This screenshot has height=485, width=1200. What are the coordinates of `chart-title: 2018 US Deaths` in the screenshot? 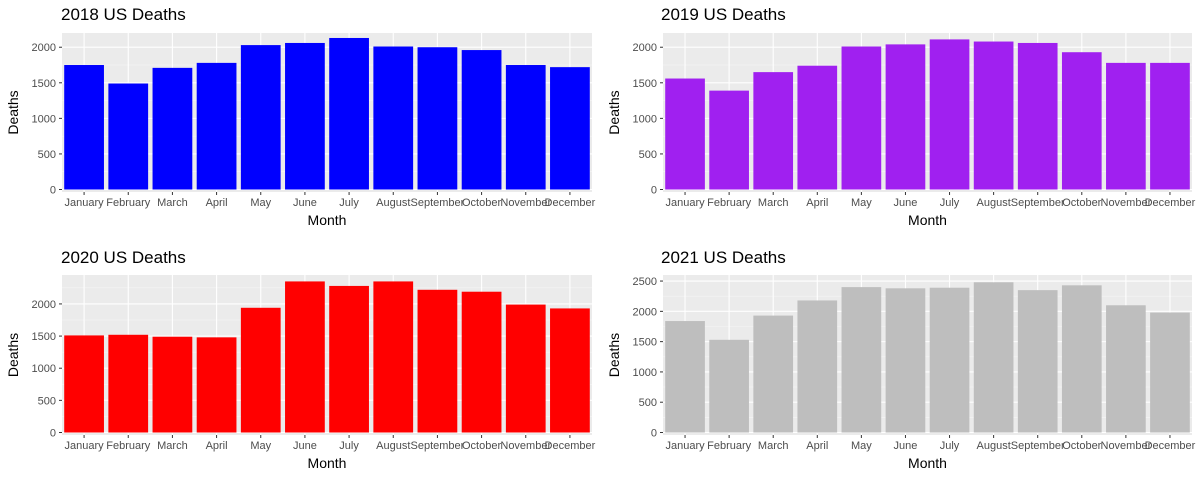 It's located at (123, 14).